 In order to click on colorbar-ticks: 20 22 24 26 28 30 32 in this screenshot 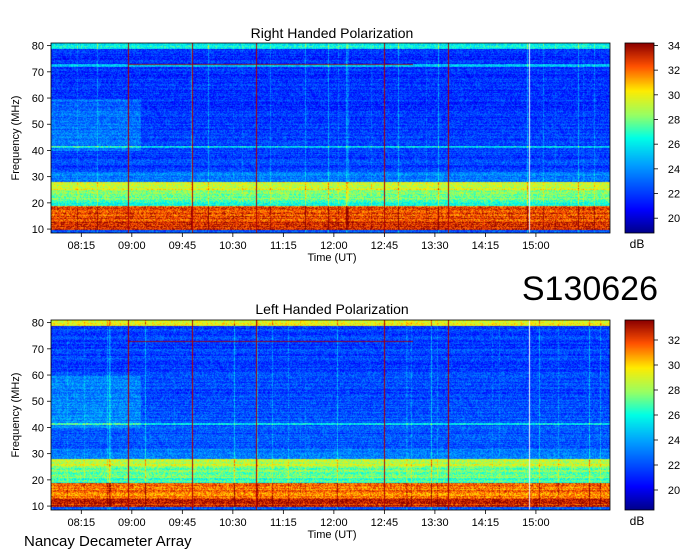, I will do `click(667, 416)`.